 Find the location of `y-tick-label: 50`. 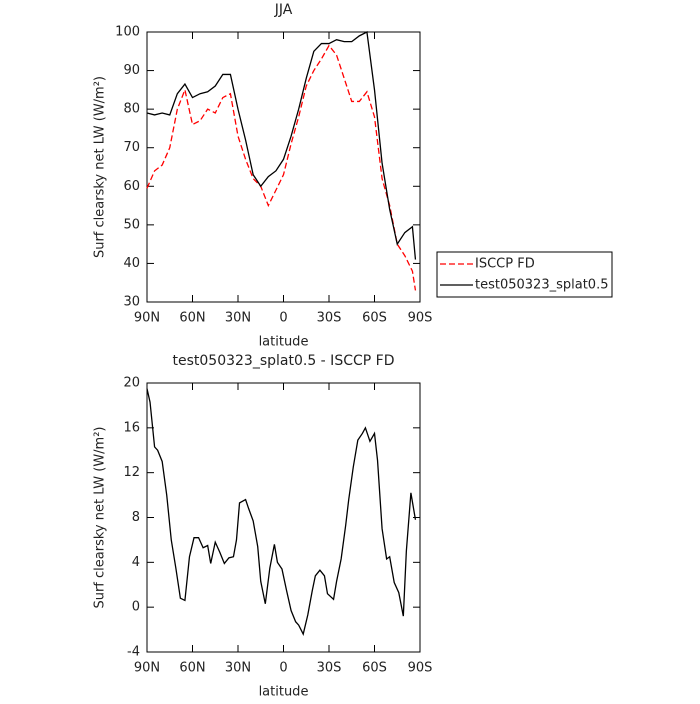

y-tick-label: 50 is located at coordinates (131, 224).